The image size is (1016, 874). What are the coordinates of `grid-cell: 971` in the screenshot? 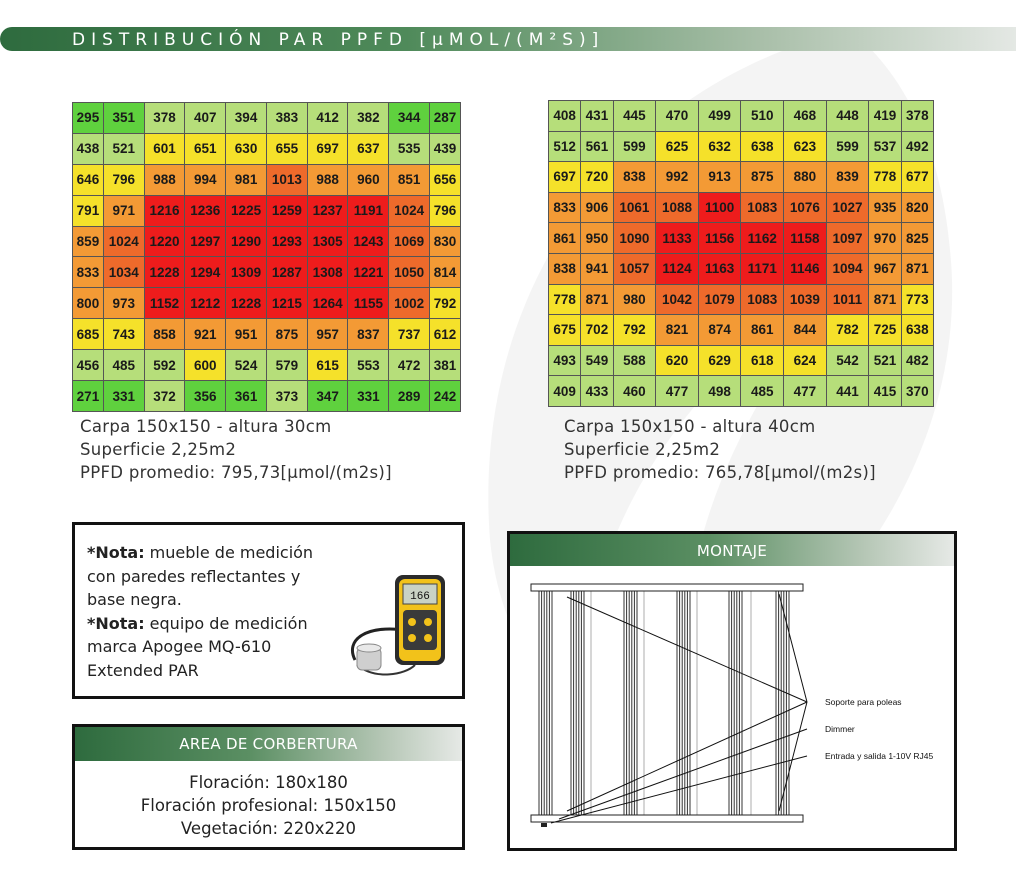 It's located at (123, 210).